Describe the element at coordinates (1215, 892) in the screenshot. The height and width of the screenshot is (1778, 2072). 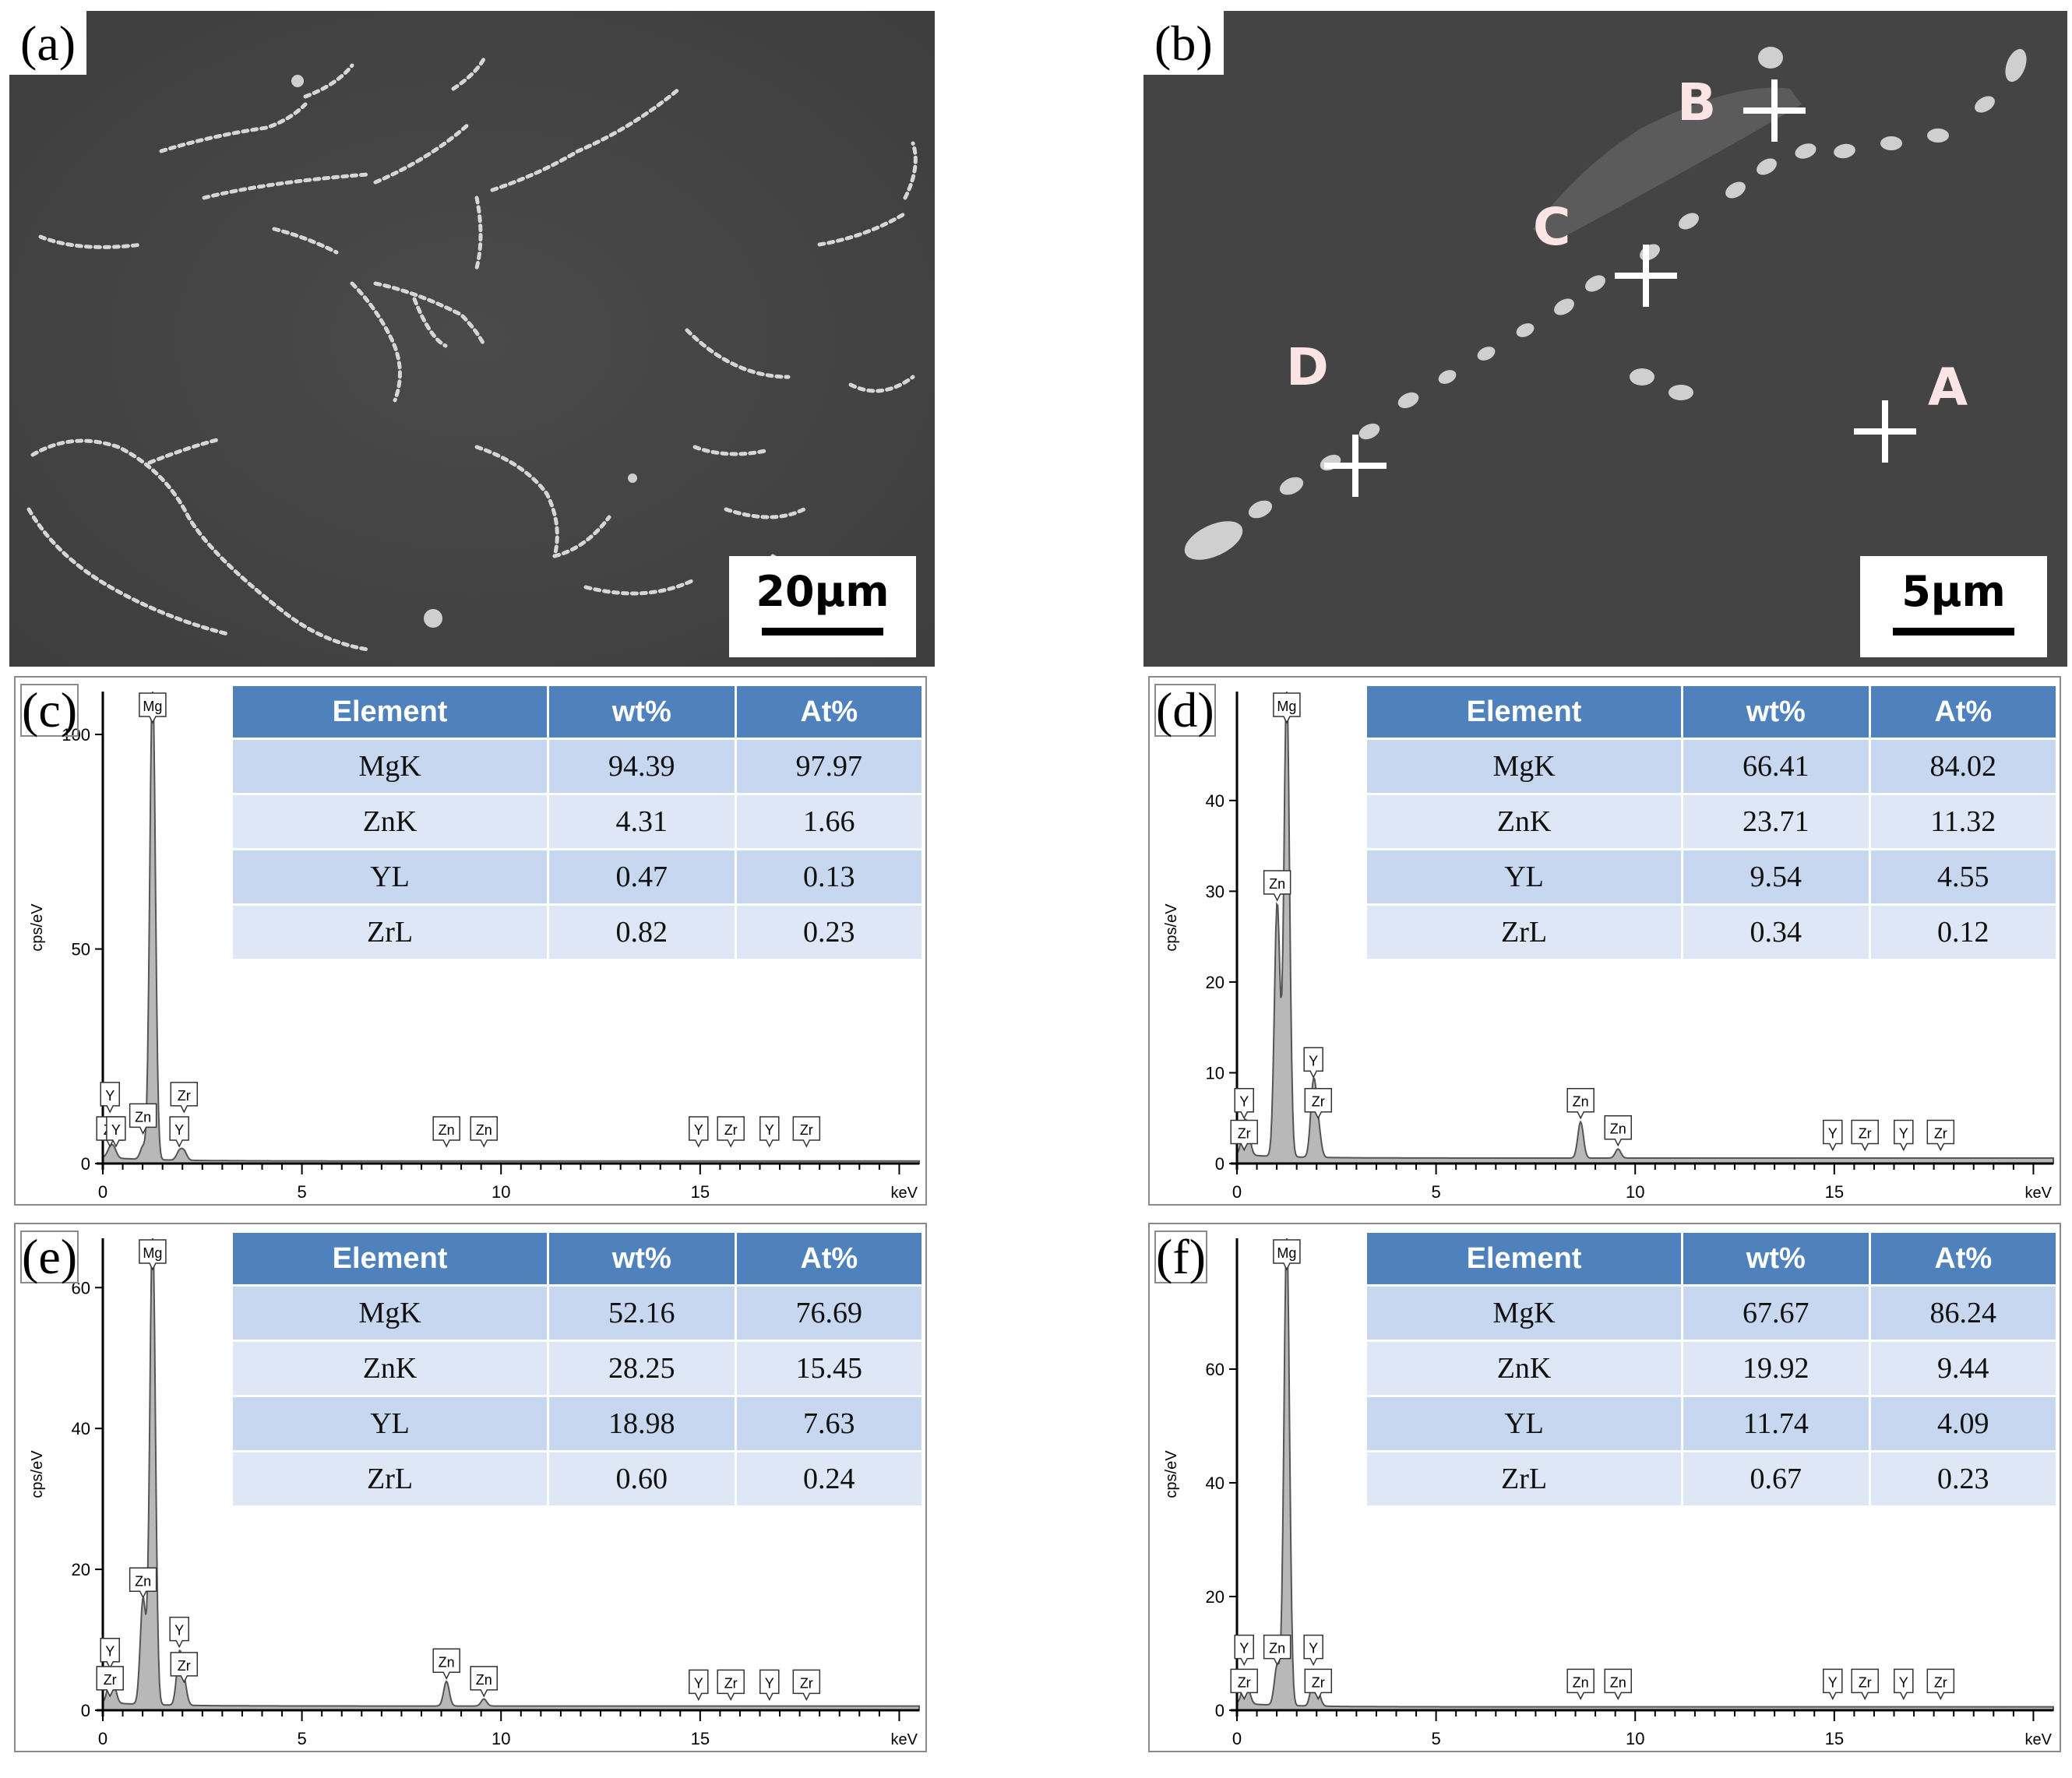
I see `y-tick-label: 30` at that location.